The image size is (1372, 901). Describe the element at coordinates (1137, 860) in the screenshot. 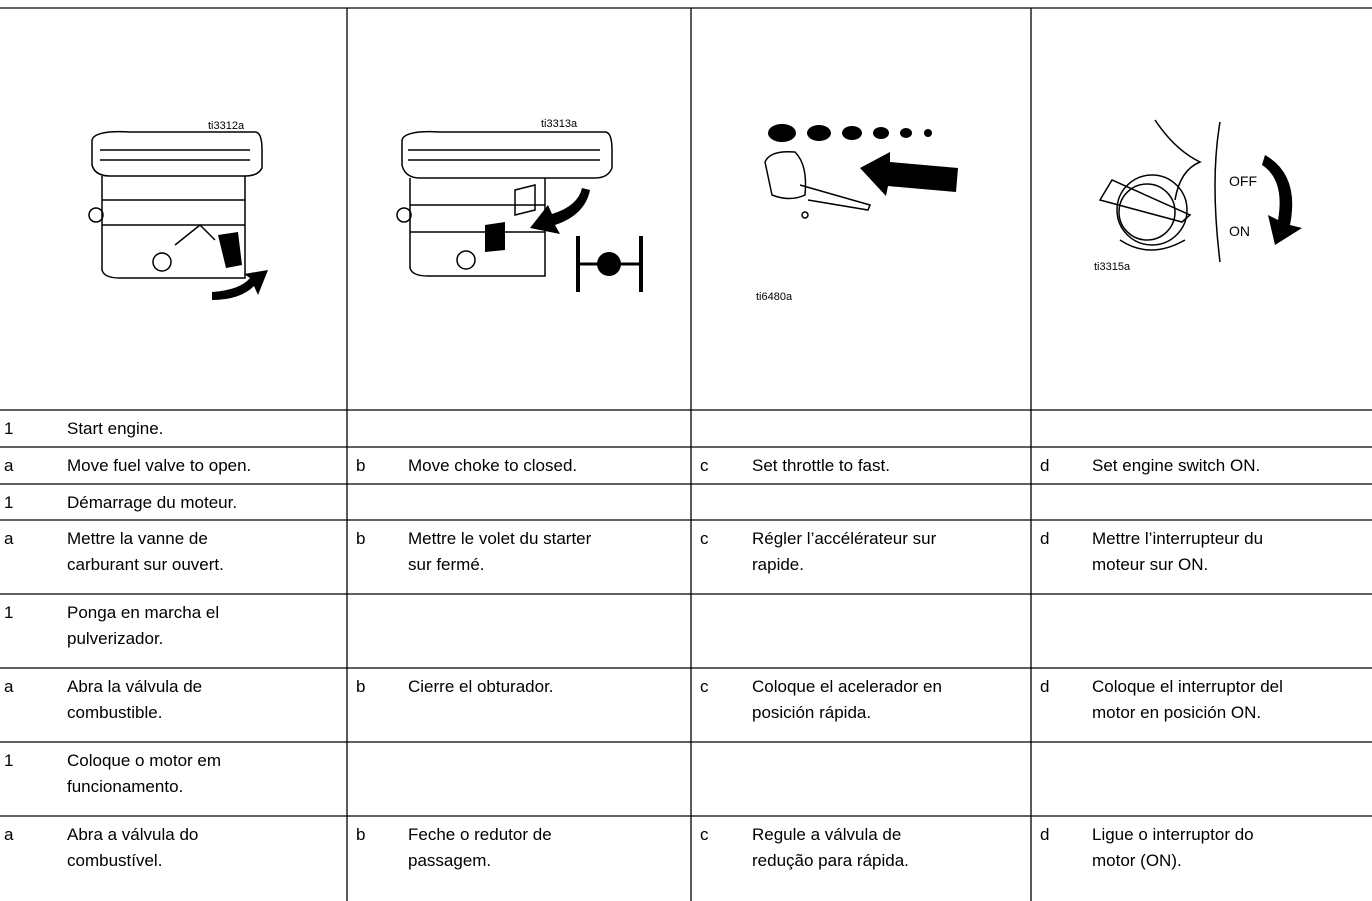

I see `step-text: motor (ON).` at that location.